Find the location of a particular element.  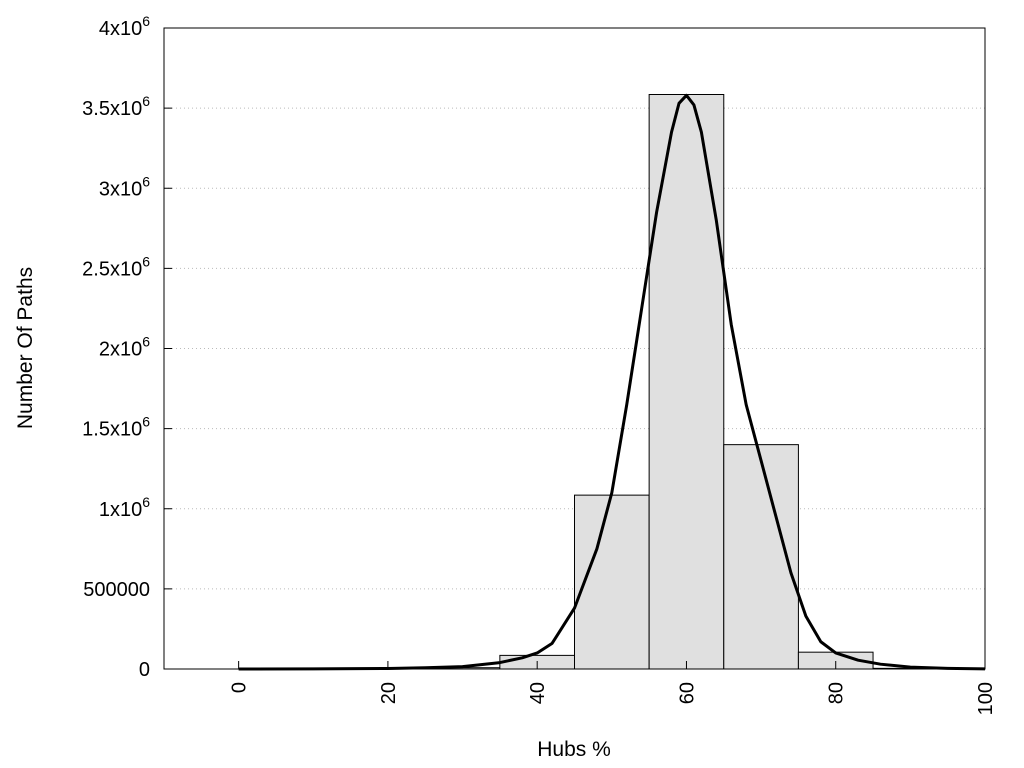

x-tick-label-1: 20 is located at coordinates (389, 693).